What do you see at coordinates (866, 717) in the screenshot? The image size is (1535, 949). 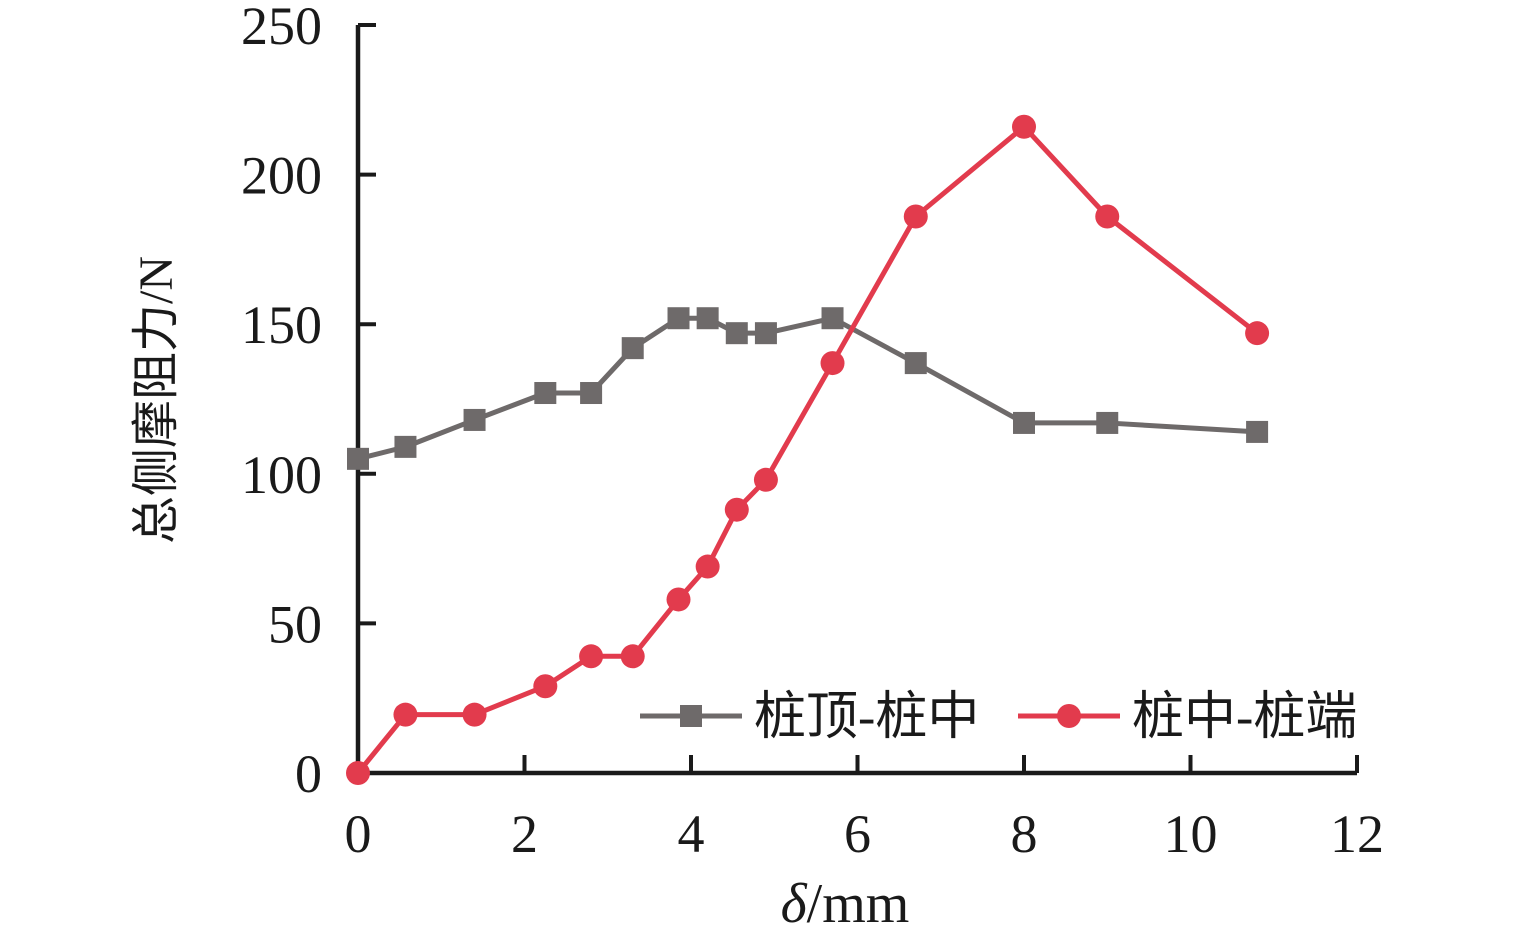 I see `legend-label: 桩顶-桩中` at bounding box center [866, 717].